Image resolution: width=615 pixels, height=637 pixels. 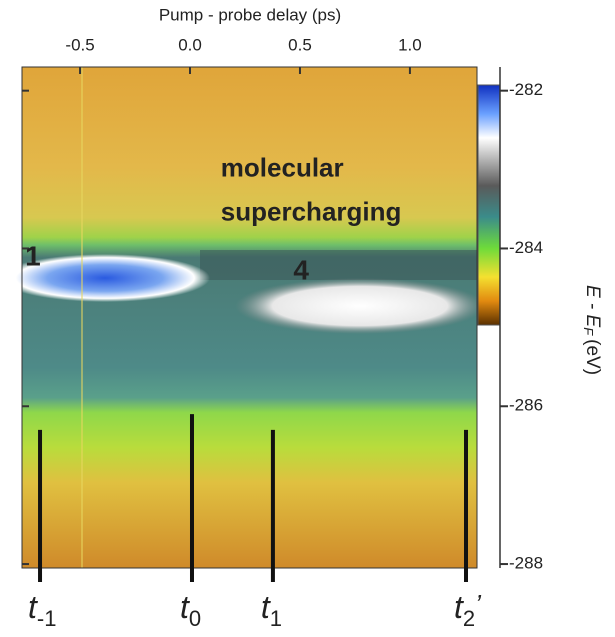 I want to click on annotation: 1, so click(x=33, y=255).